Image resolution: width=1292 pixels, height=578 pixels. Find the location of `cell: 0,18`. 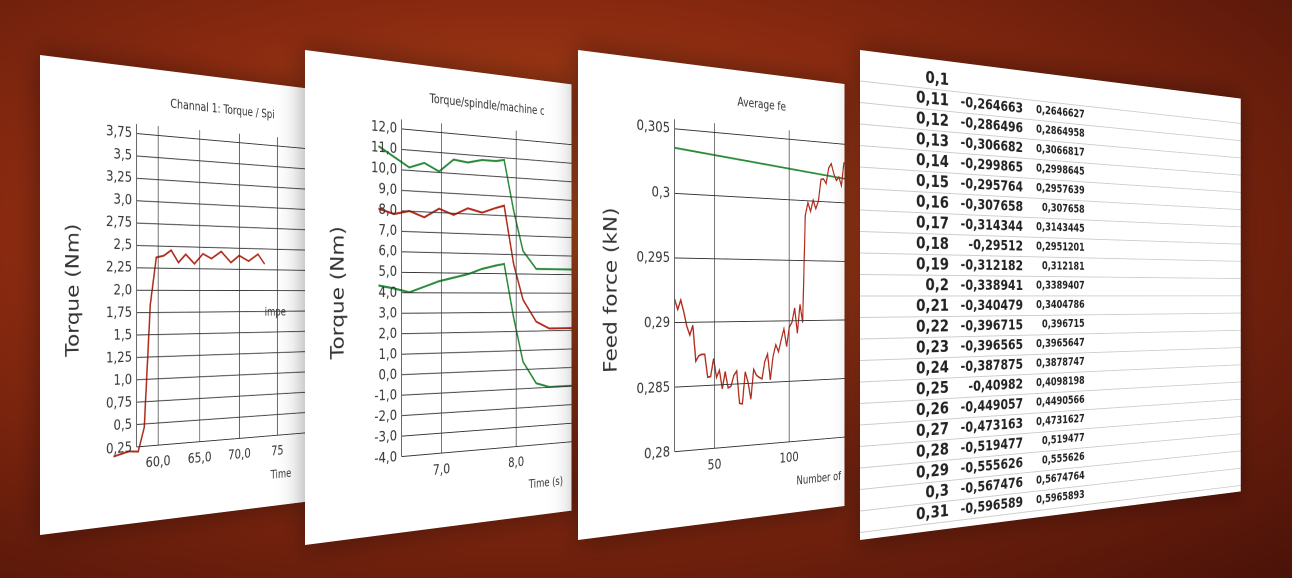

cell: 0,18 is located at coordinates (932, 243).